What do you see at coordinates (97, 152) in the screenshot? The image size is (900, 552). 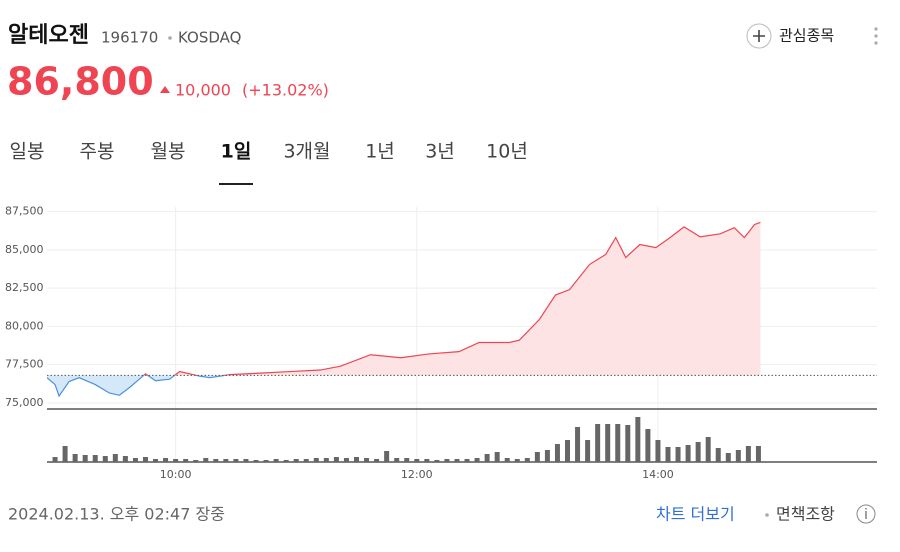 I see `tab: 주봉` at bounding box center [97, 152].